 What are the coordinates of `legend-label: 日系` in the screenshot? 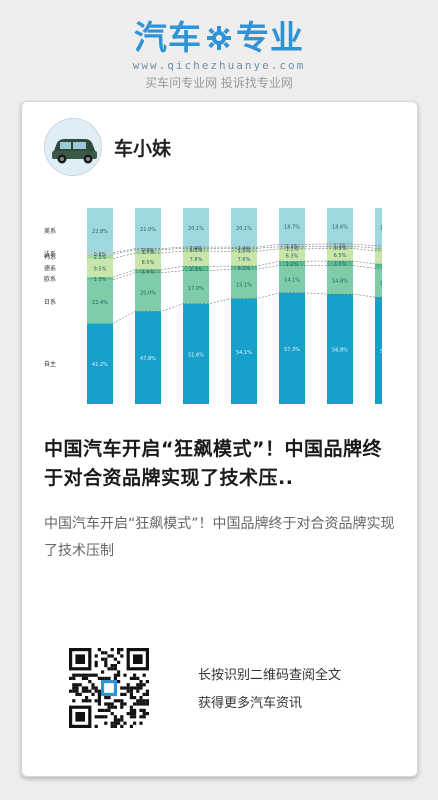 It's located at (50, 302).